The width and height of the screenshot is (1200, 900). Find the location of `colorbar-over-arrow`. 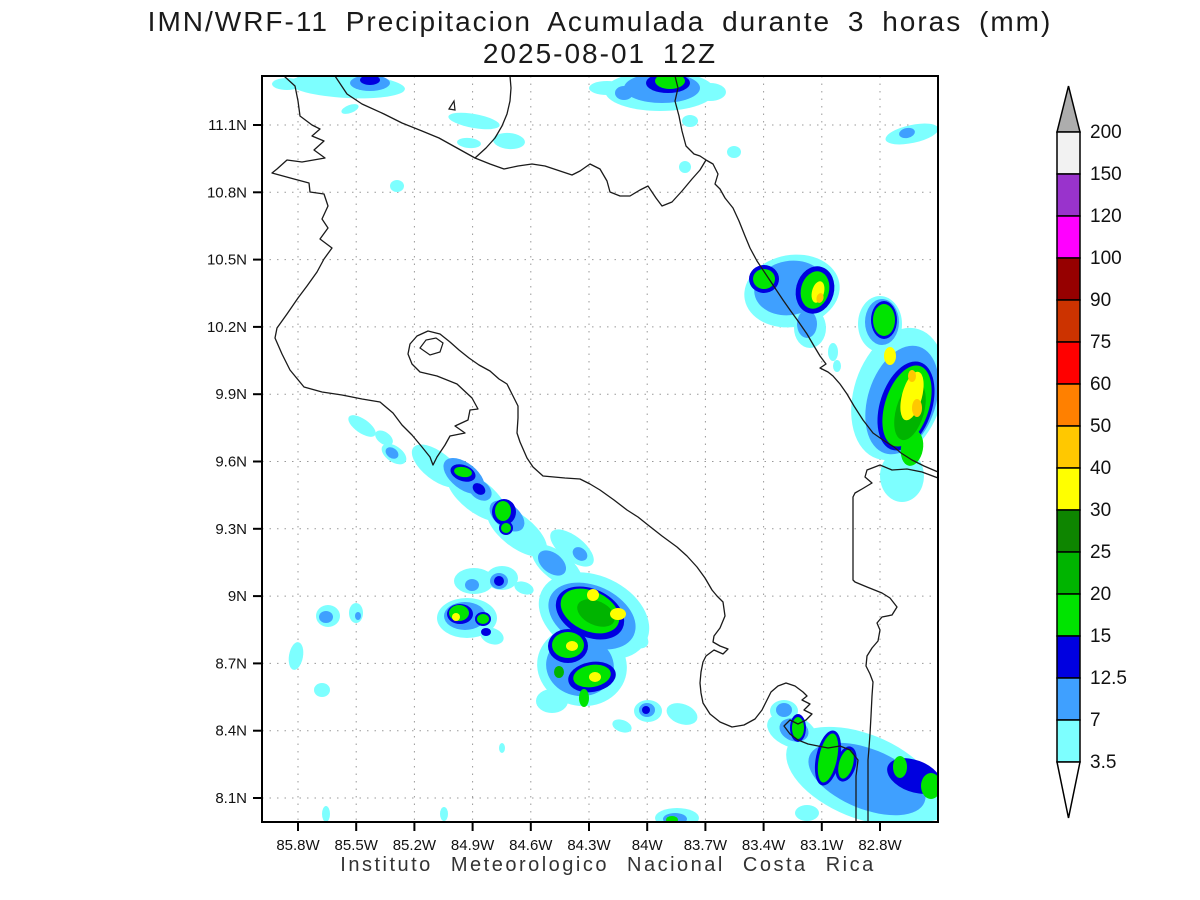

colorbar-over-arrow is located at coordinates (1068, 109).